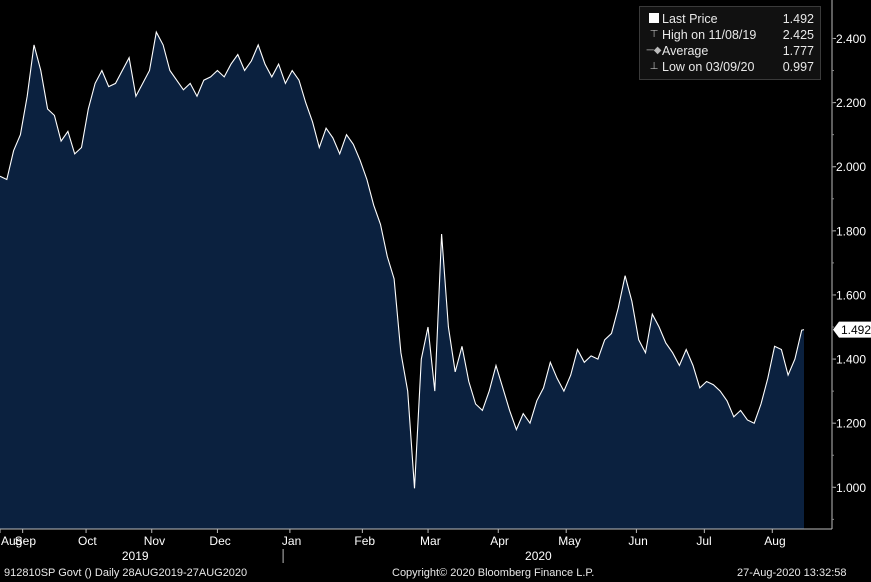 The image size is (871, 582). I want to click on legend-value: 0.997, so click(798, 67).